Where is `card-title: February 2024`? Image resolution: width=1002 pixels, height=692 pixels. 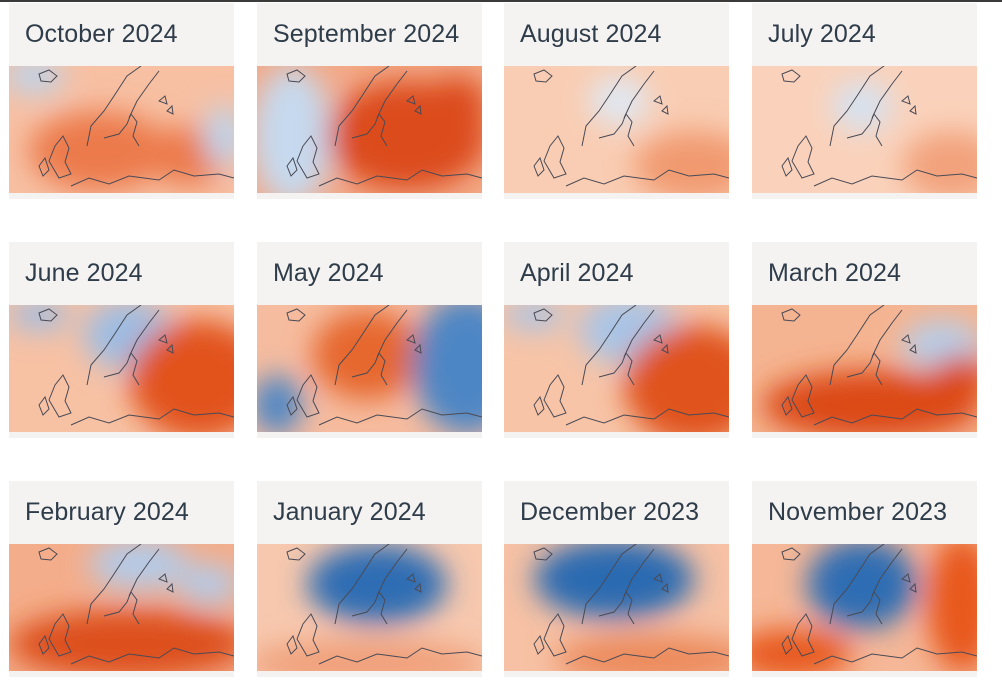 card-title: February 2024 is located at coordinates (107, 512).